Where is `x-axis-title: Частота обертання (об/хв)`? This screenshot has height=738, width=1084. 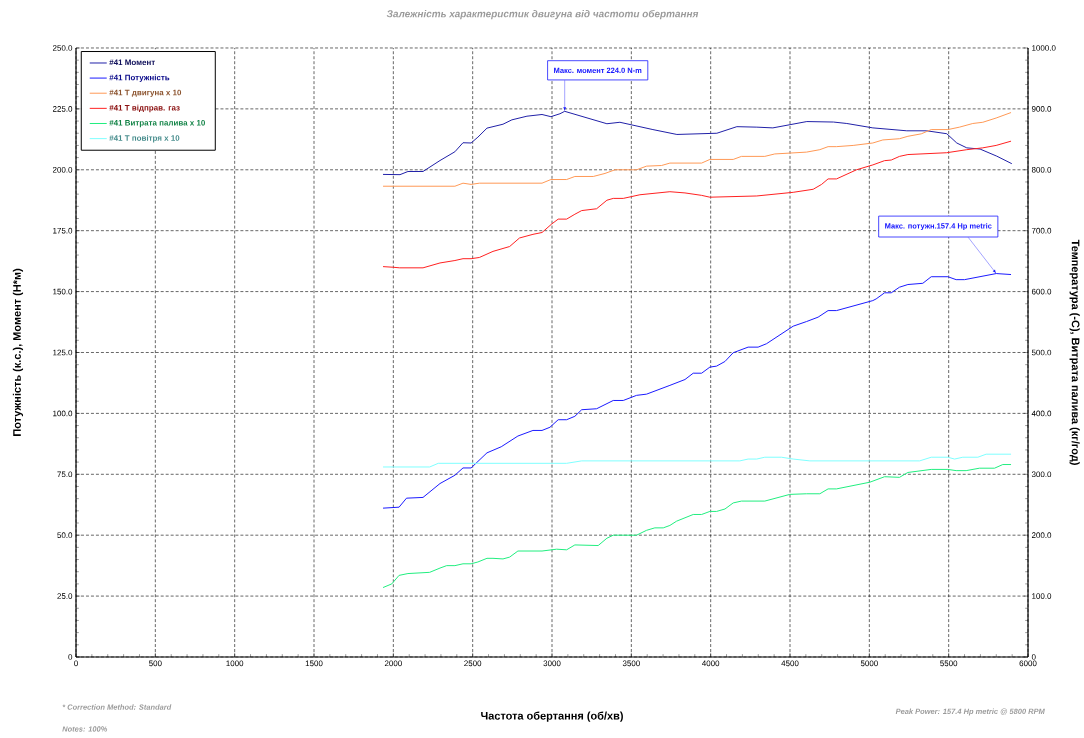
x-axis-title: Частота обертання (об/хв) is located at coordinates (552, 716).